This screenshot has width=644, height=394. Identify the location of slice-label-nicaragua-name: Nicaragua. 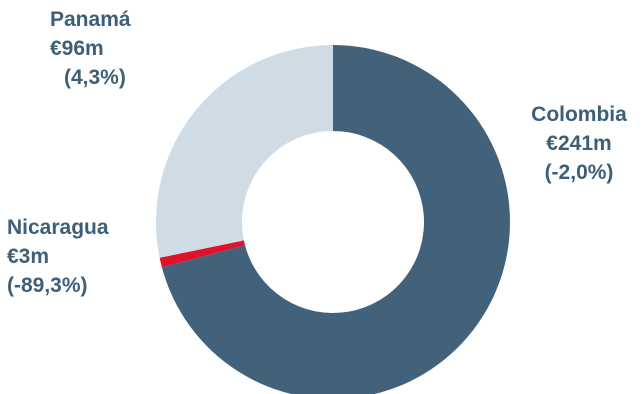
(58, 227).